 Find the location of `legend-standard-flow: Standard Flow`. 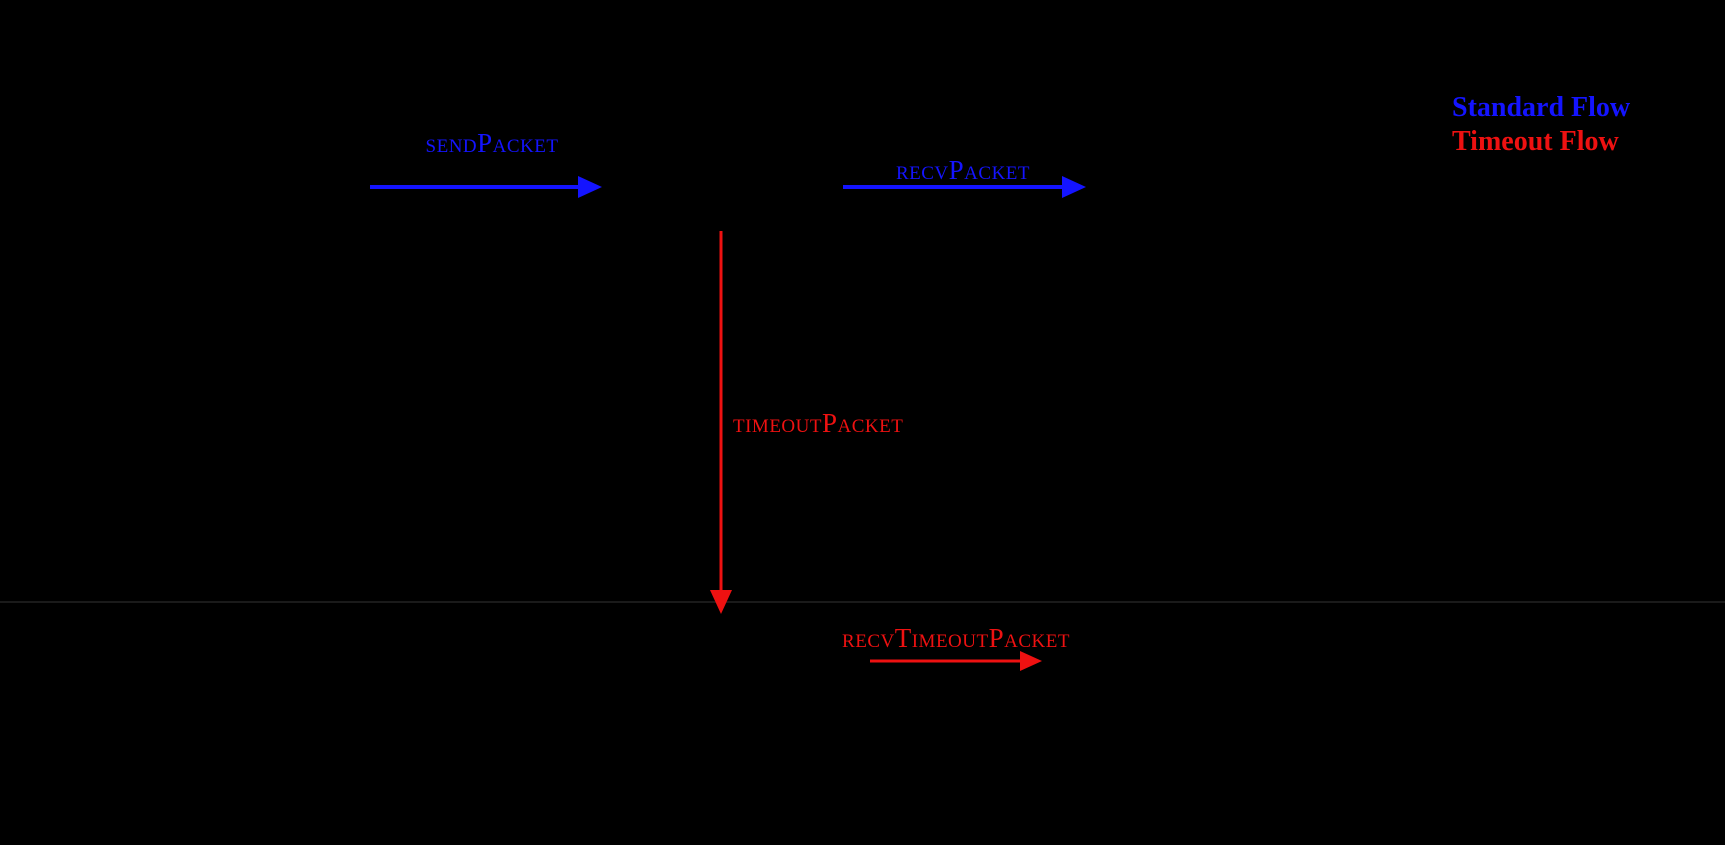

legend-standard-flow: Standard Flow is located at coordinates (1541, 107).